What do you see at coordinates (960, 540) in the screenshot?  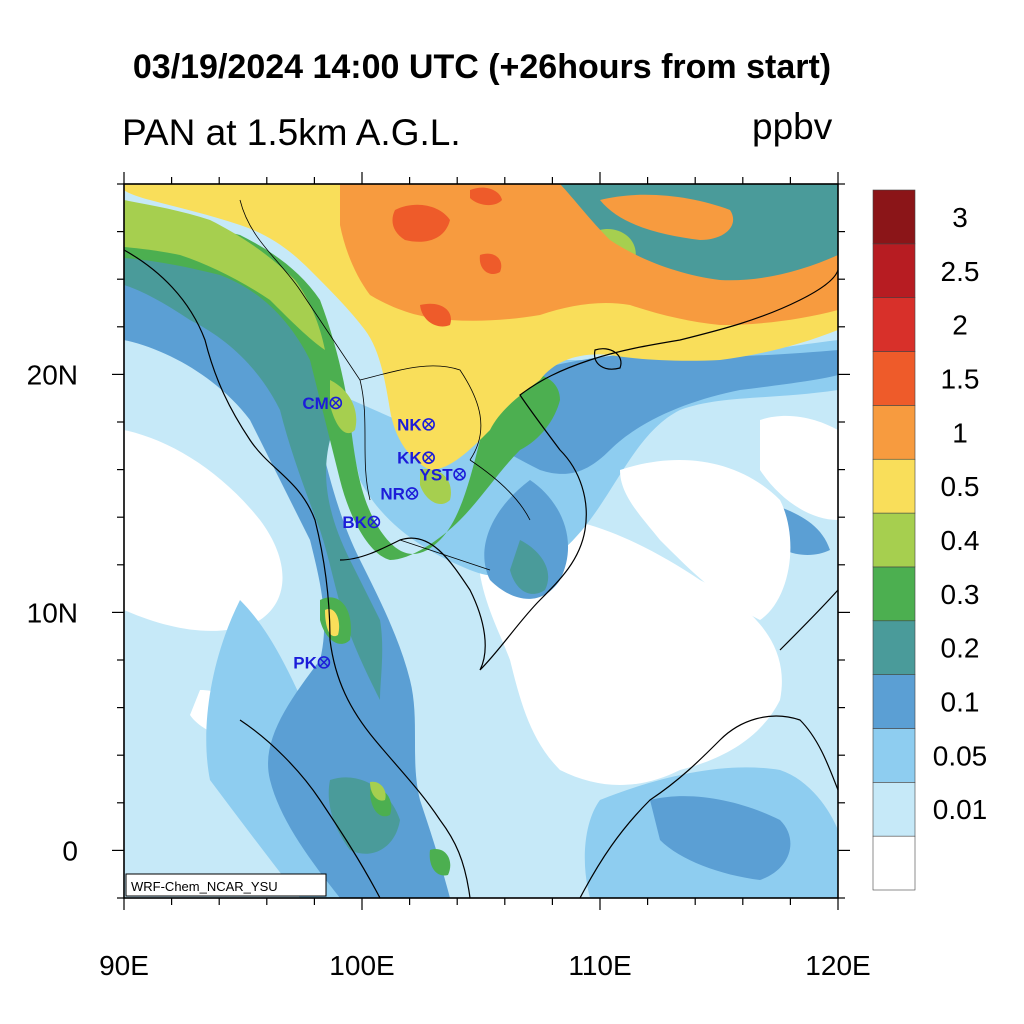 I see `colorbar-label: 0.4` at bounding box center [960, 540].